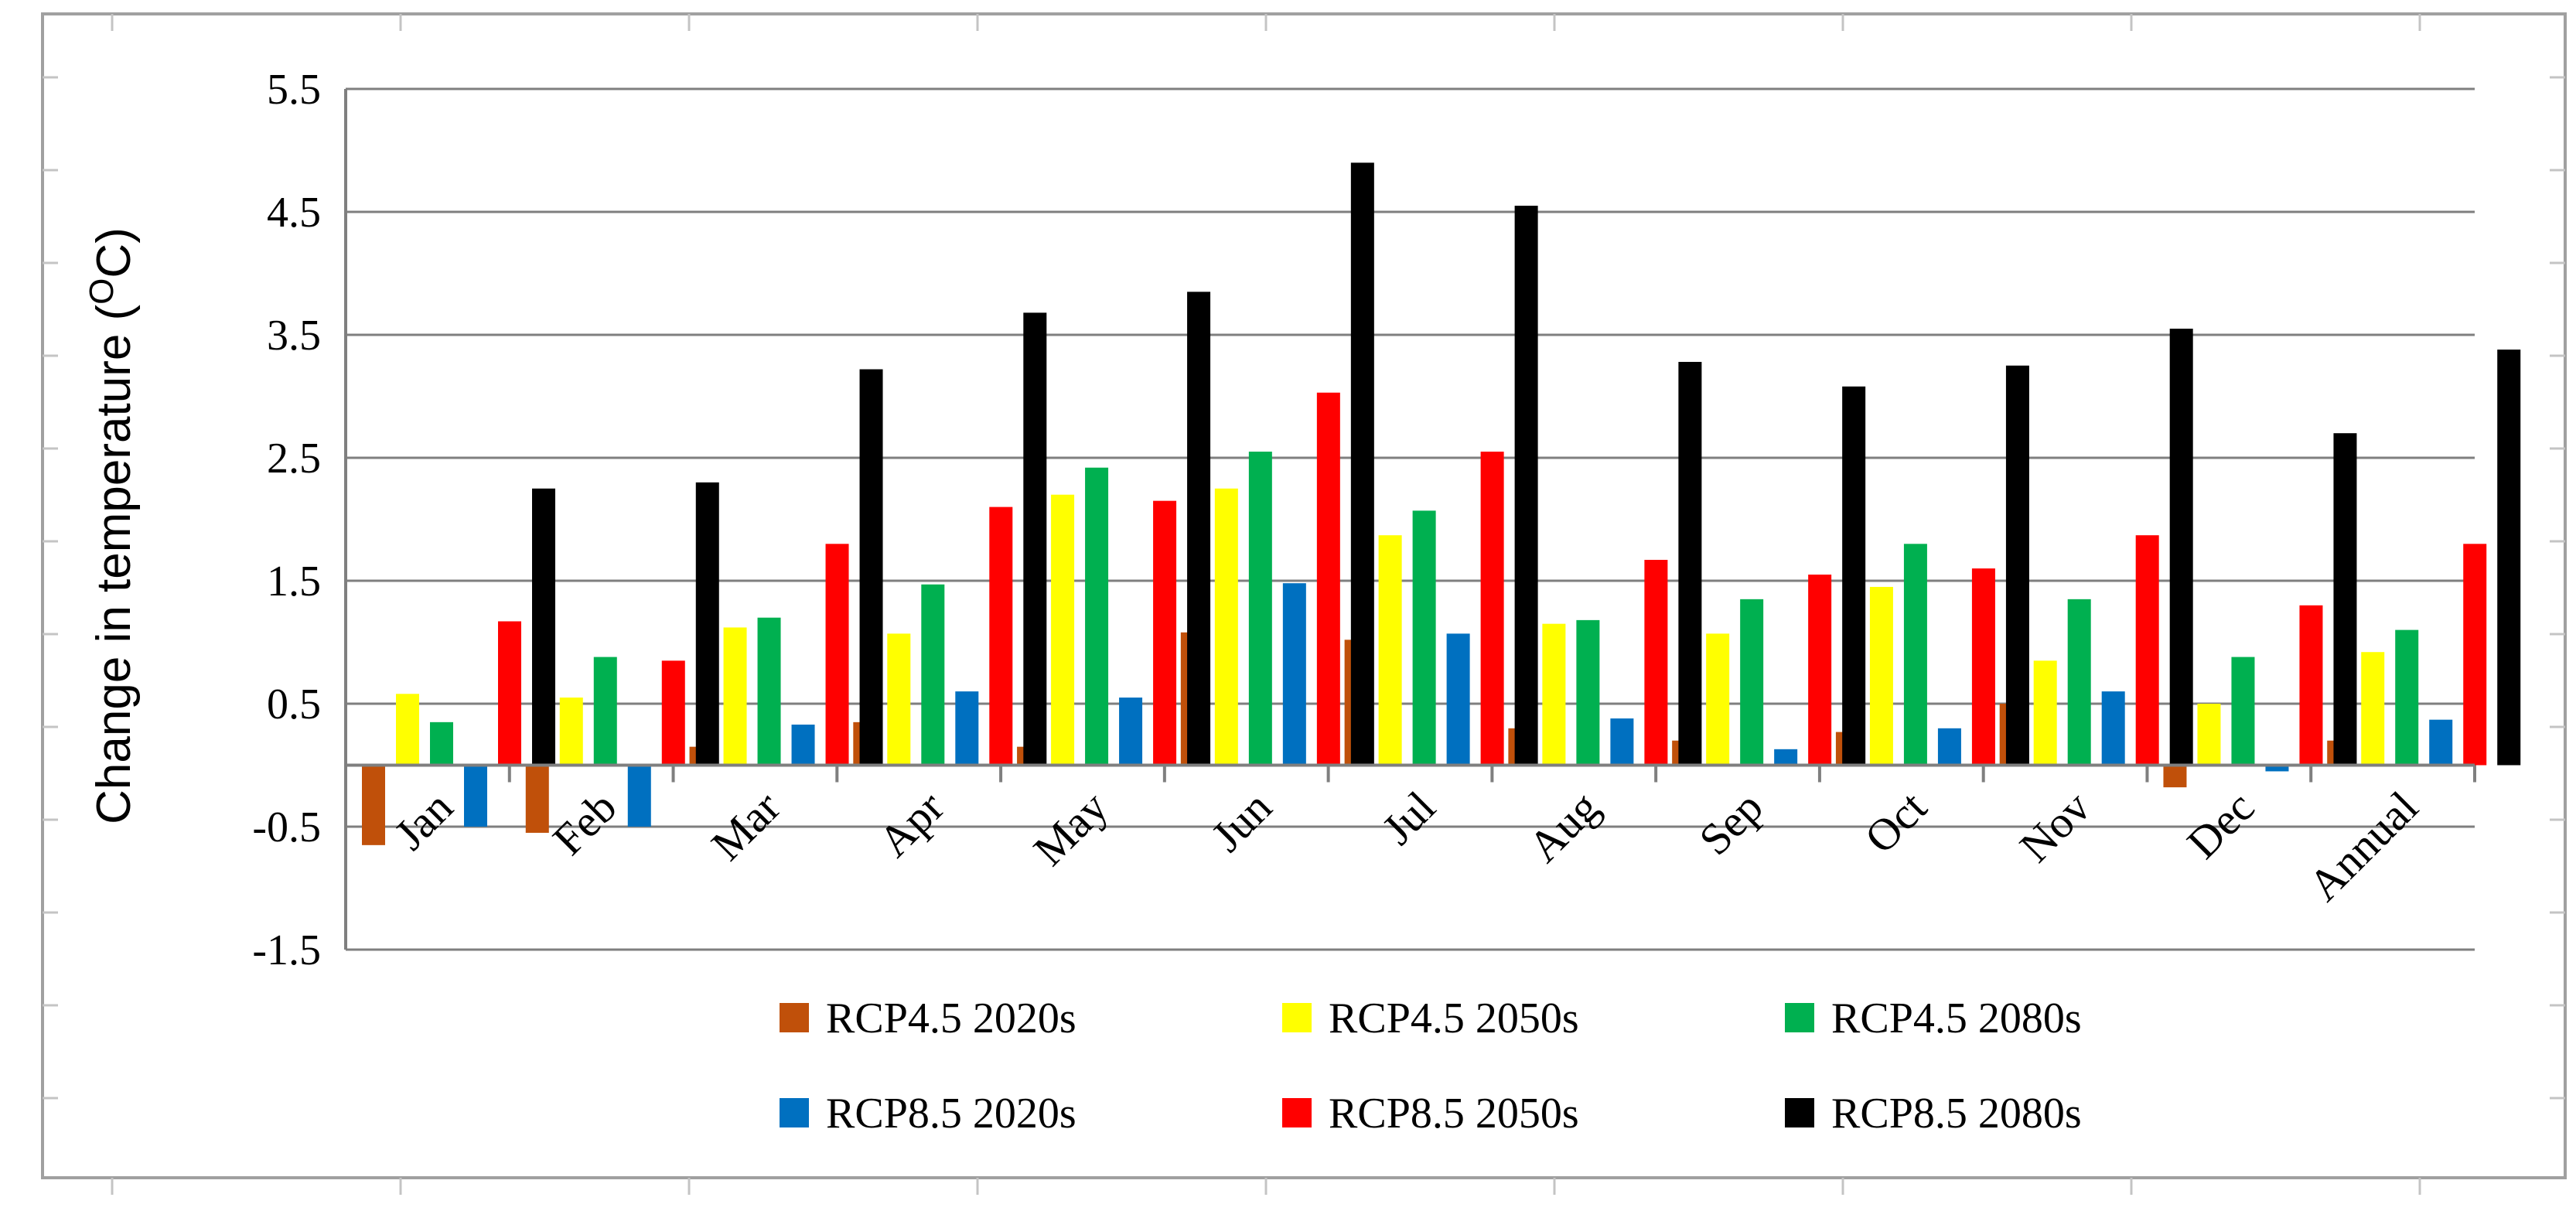 The image size is (2576, 1211). Describe the element at coordinates (673, 713) in the screenshot. I see `bar-rcp8-5-2050s-feb` at that location.